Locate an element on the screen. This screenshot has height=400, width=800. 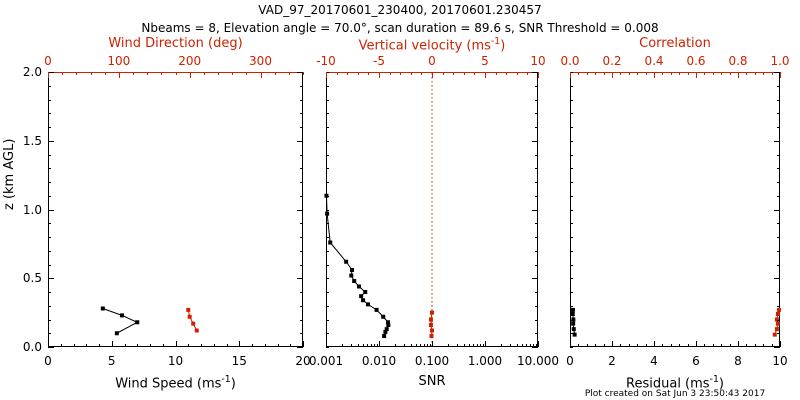
x-top-tick-label: 5 is located at coordinates (485, 61).